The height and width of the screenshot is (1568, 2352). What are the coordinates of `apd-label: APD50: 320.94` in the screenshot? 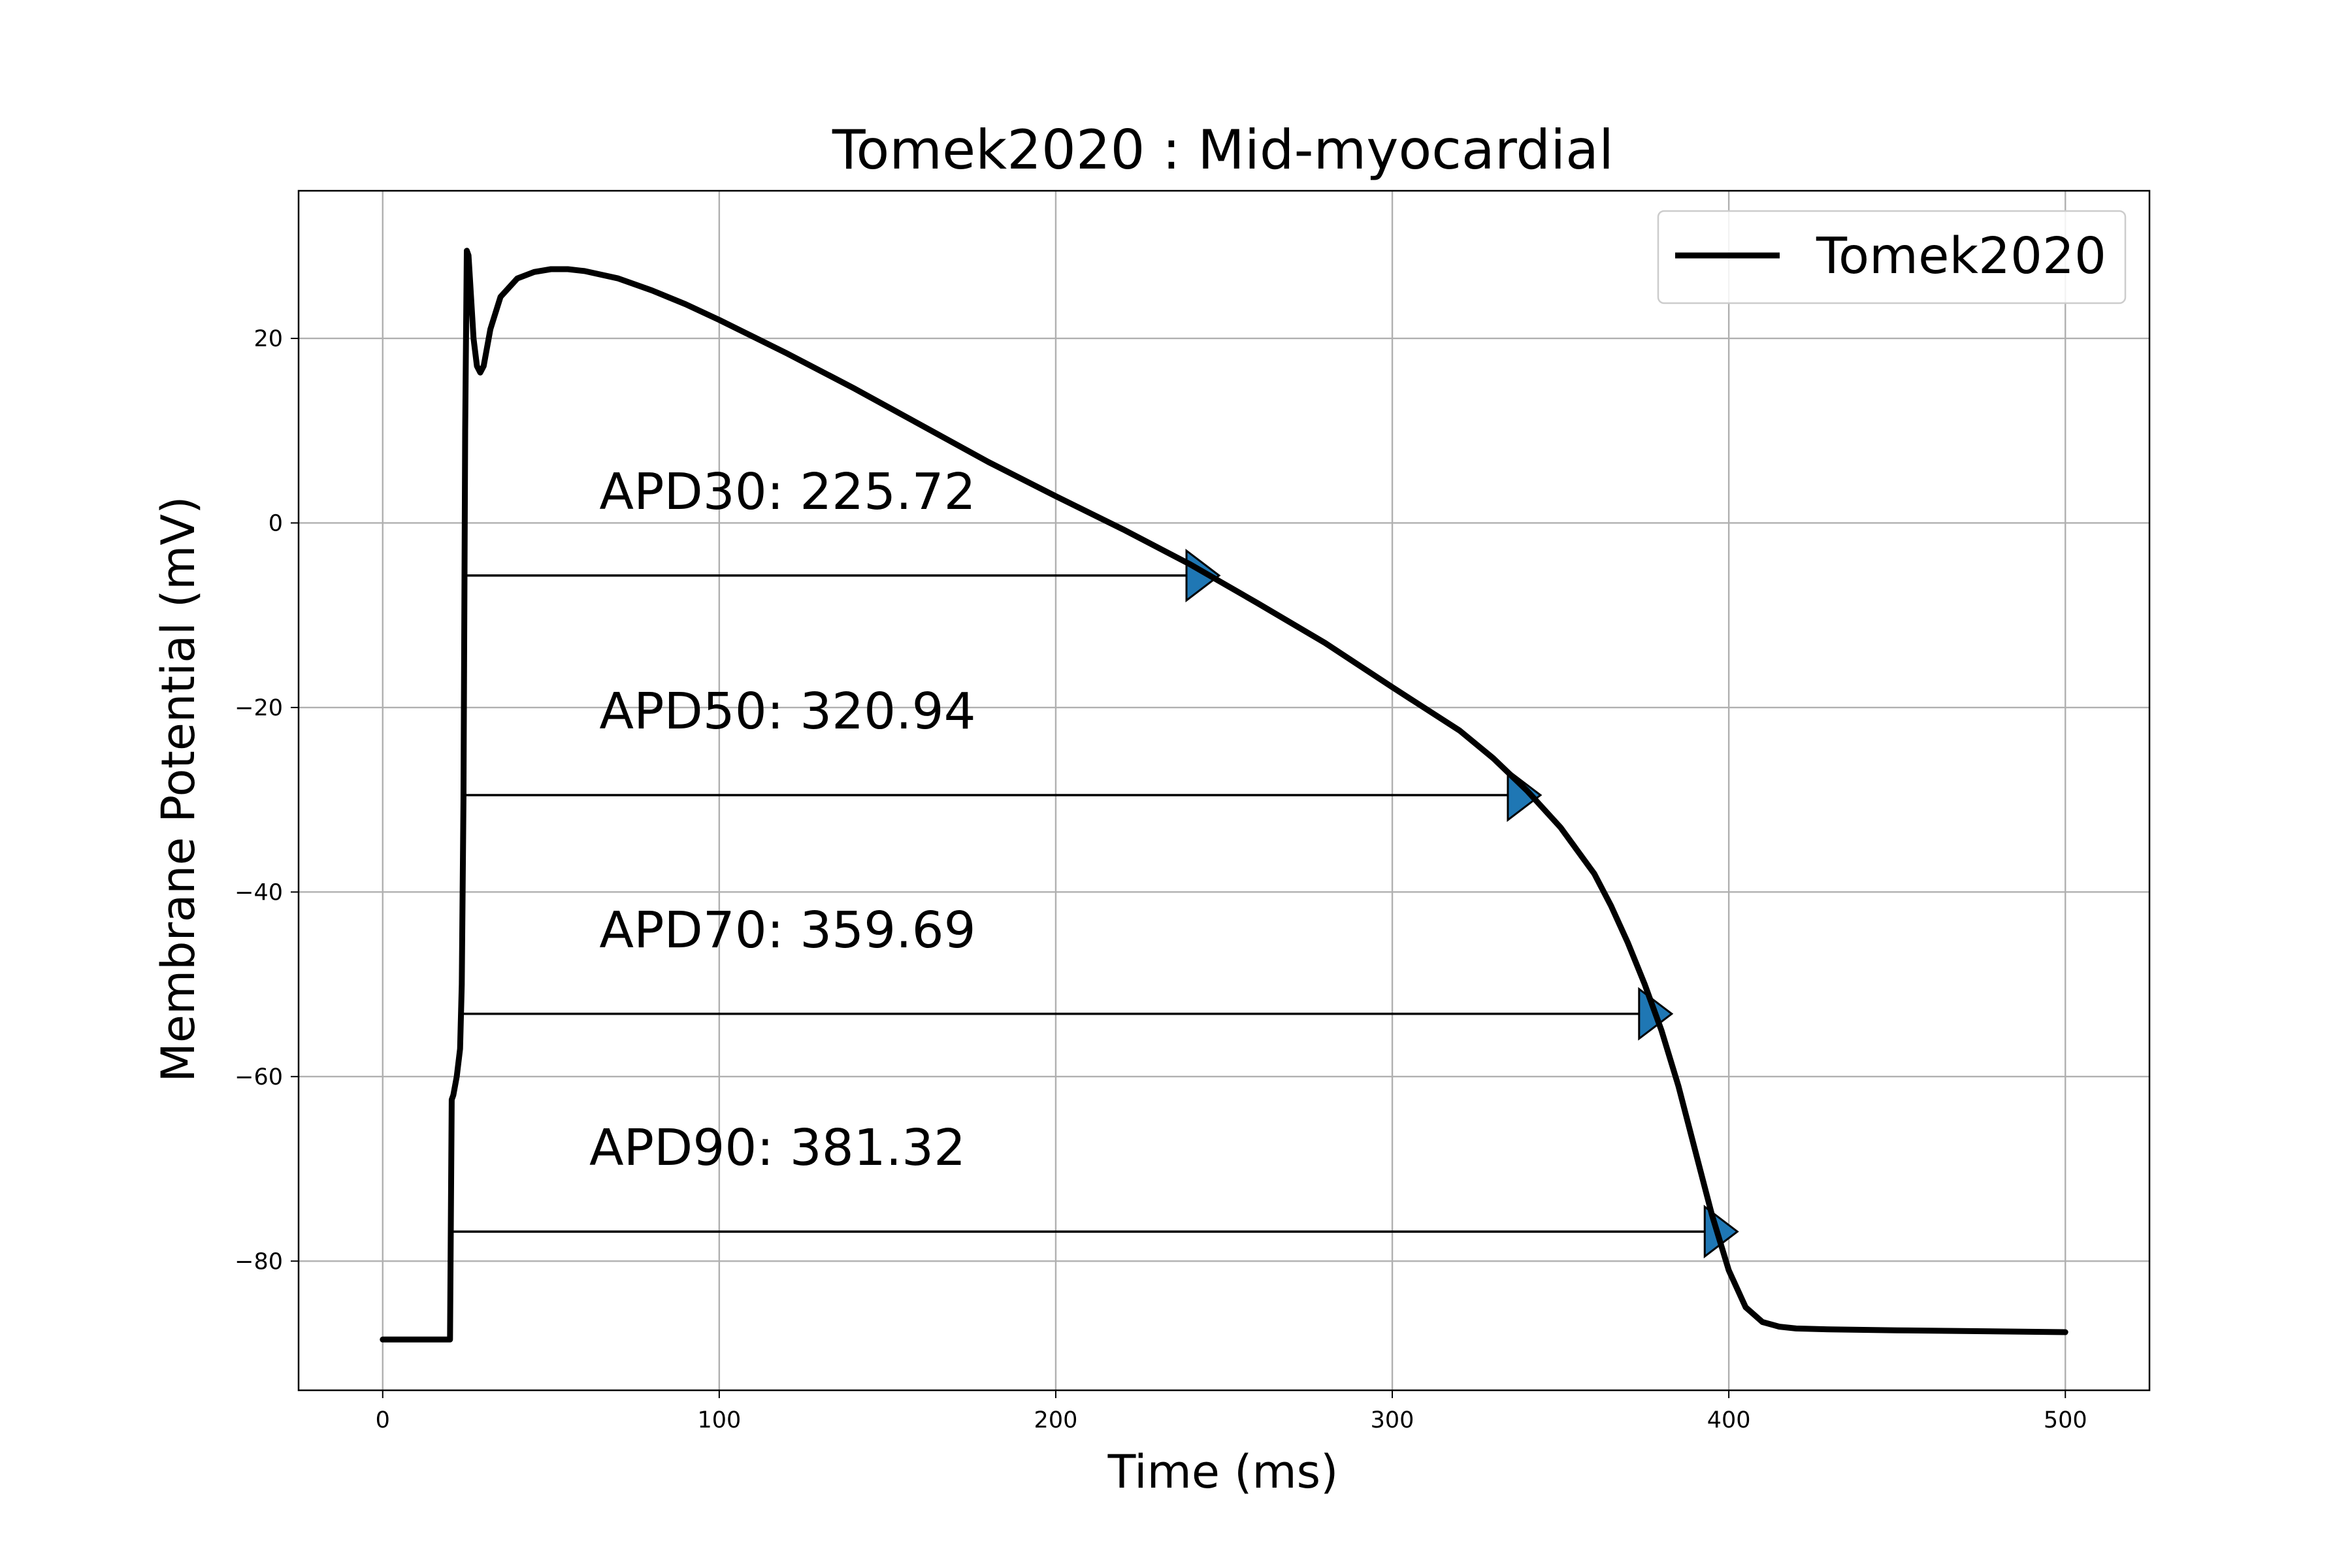 It's located at (787, 712).